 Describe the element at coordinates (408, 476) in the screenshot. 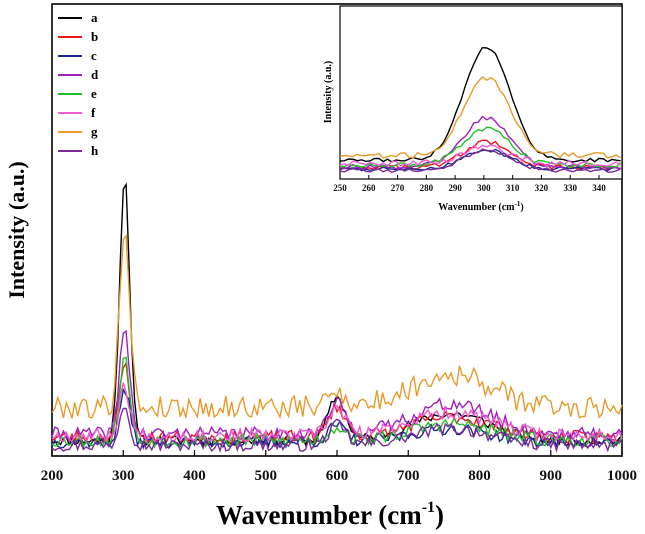

I see `x-tick-label: 700` at that location.